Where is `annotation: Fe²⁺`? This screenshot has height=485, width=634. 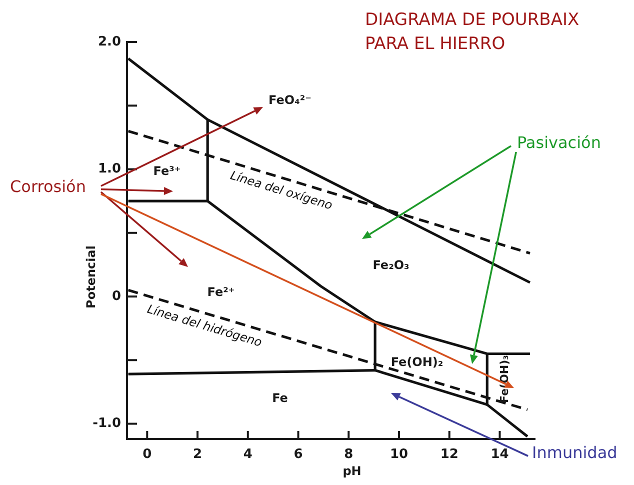
annotation: Fe²⁺ is located at coordinates (221, 292).